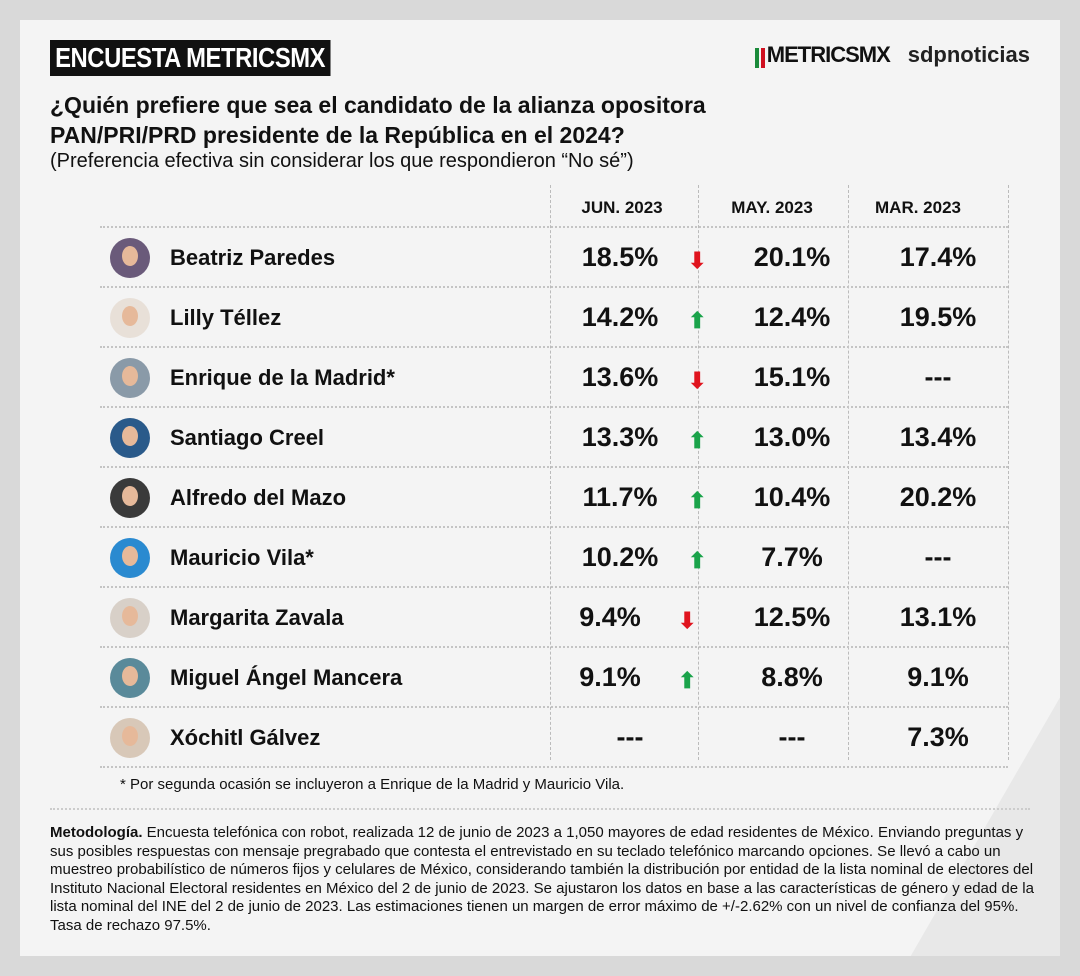 The image size is (1080, 976). Describe the element at coordinates (286, 677) in the screenshot. I see `candidate-name: Miguel Ángel Mancera` at that location.